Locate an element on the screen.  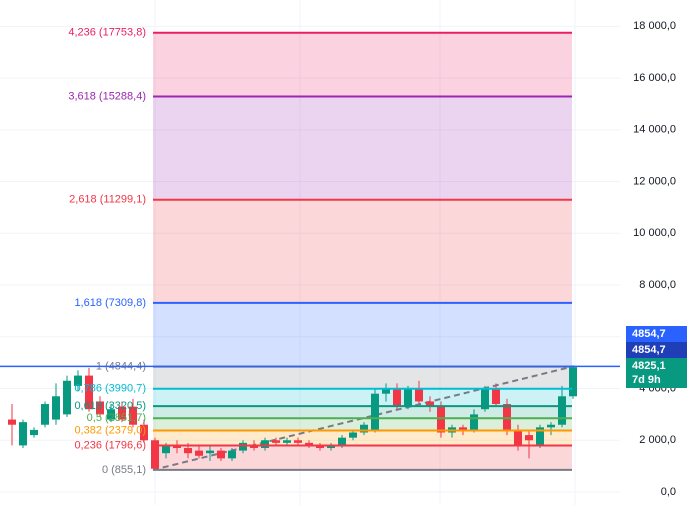
fib-label: 0,618 (3320,5) is located at coordinates (110, 406).